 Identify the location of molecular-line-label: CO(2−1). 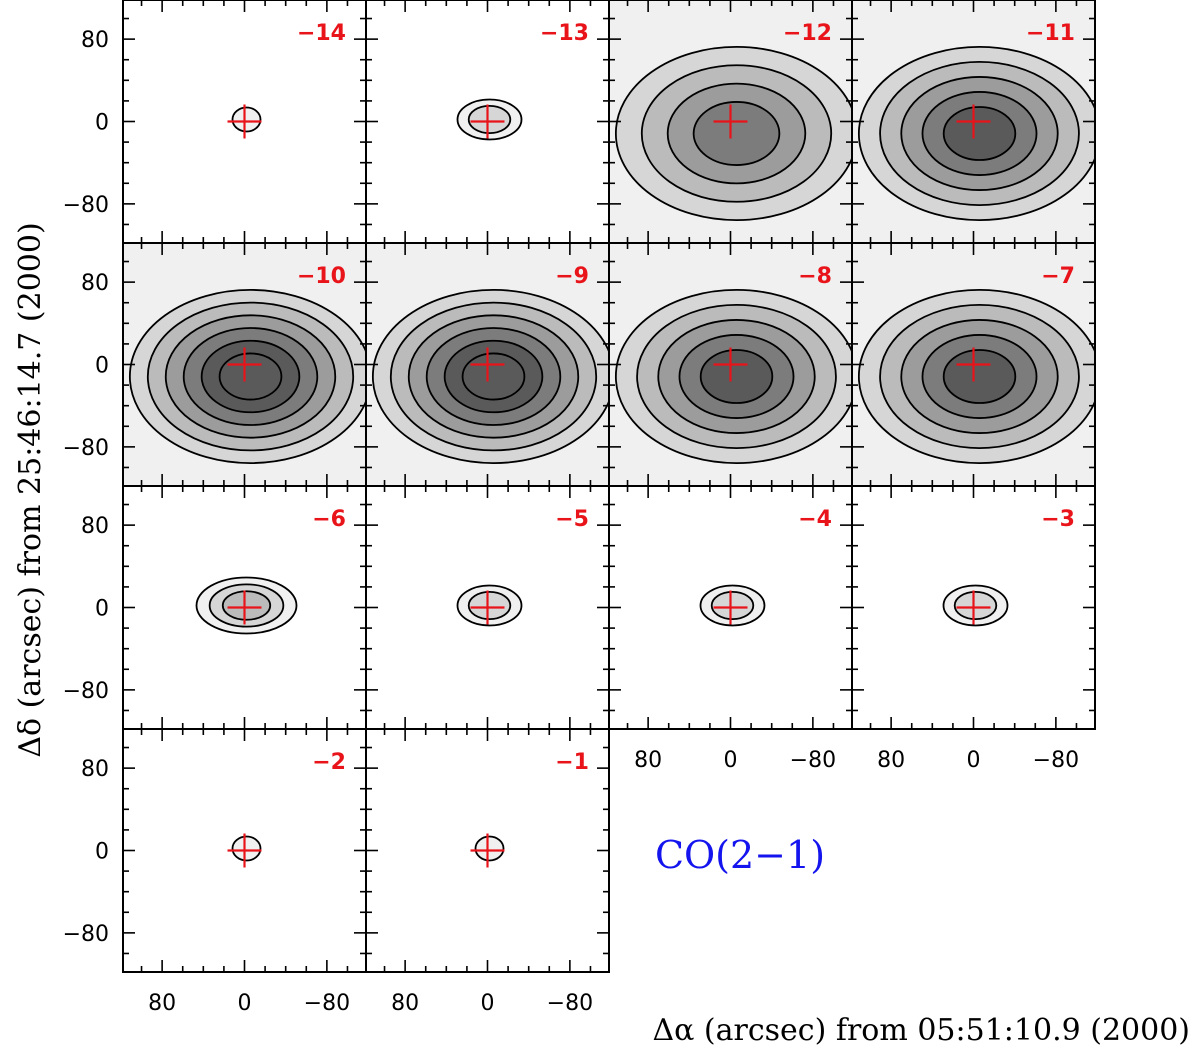
(740, 855).